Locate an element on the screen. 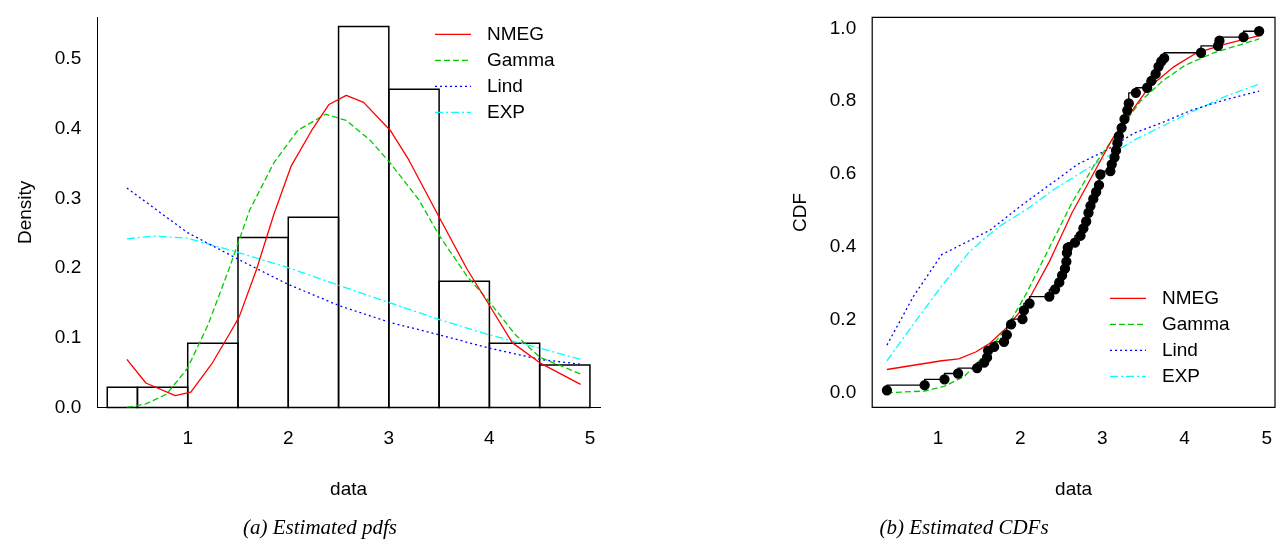 Image resolution: width=1283 pixels, height=550 pixels. y-tick-label: 0.5 is located at coordinates (68, 58).